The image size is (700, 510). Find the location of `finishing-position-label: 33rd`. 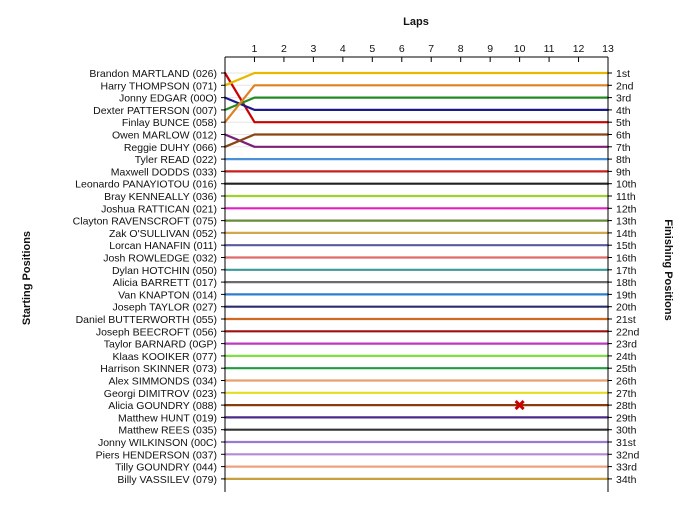

finishing-position-label: 33rd is located at coordinates (626, 468).